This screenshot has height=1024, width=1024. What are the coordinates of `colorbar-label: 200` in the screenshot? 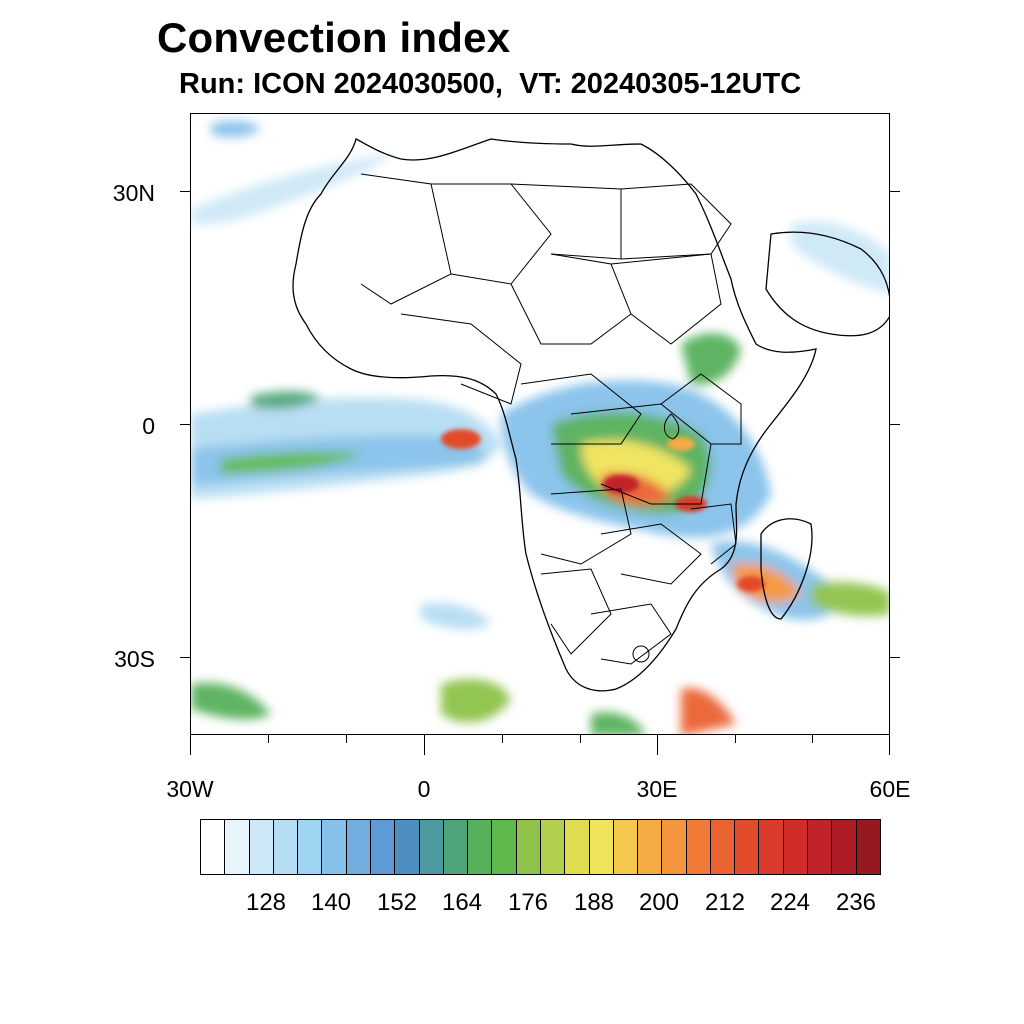 It's located at (659, 902).